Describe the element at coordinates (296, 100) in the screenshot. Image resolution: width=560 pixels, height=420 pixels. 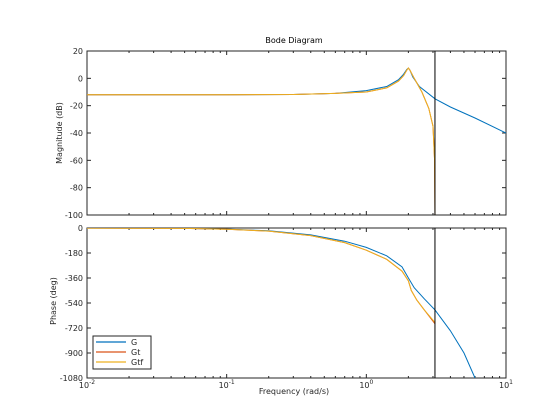
I see `magnitude-series-g` at that location.